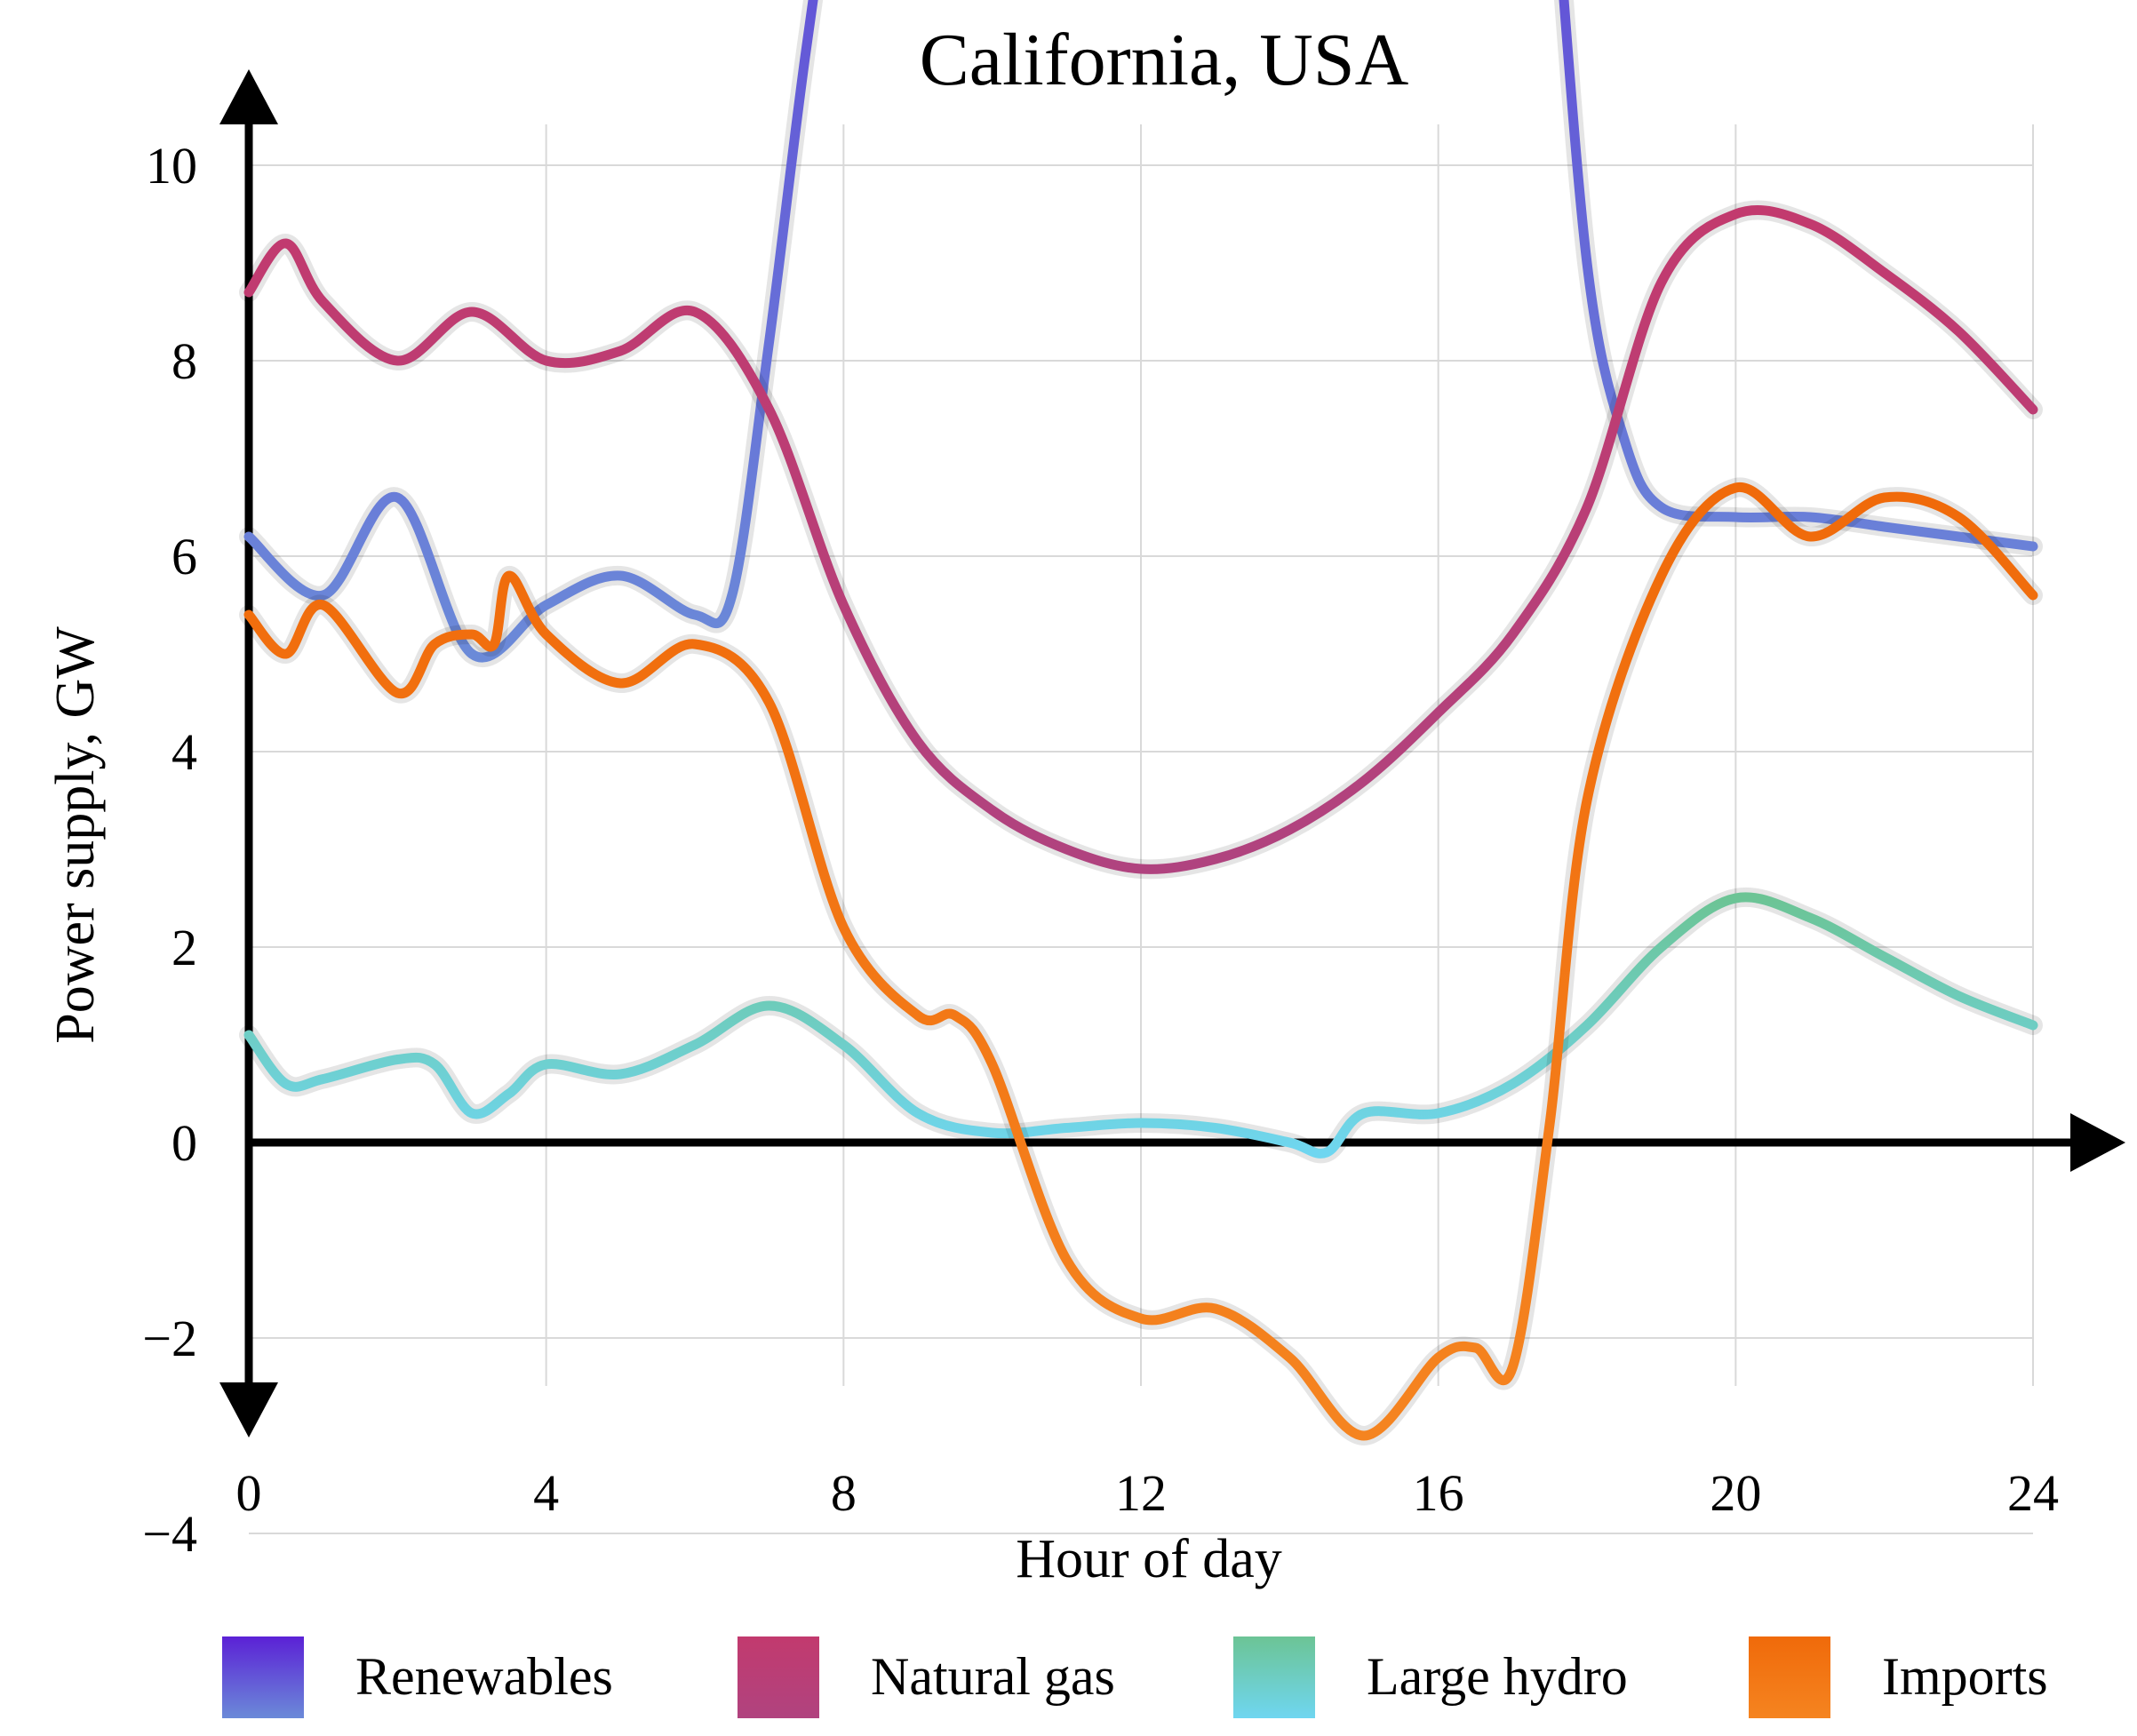 Image resolution: width=2137 pixels, height=1736 pixels. What do you see at coordinates (171, 166) in the screenshot?
I see `y-tick-label: 10` at bounding box center [171, 166].